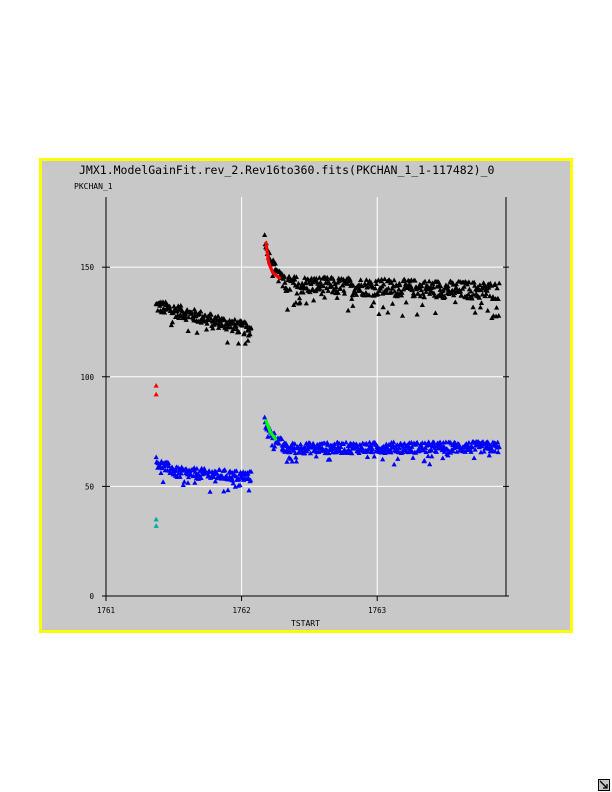 The width and height of the screenshot is (612, 792). I want to click on resize-corner-icon, so click(604, 785).